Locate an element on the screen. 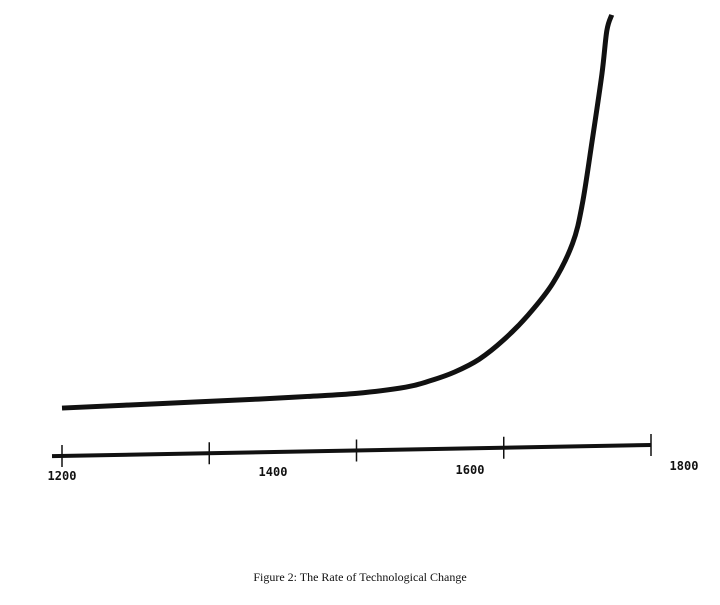 This screenshot has width=720, height=605. x-tick-label-1400: 1400 is located at coordinates (273, 472).